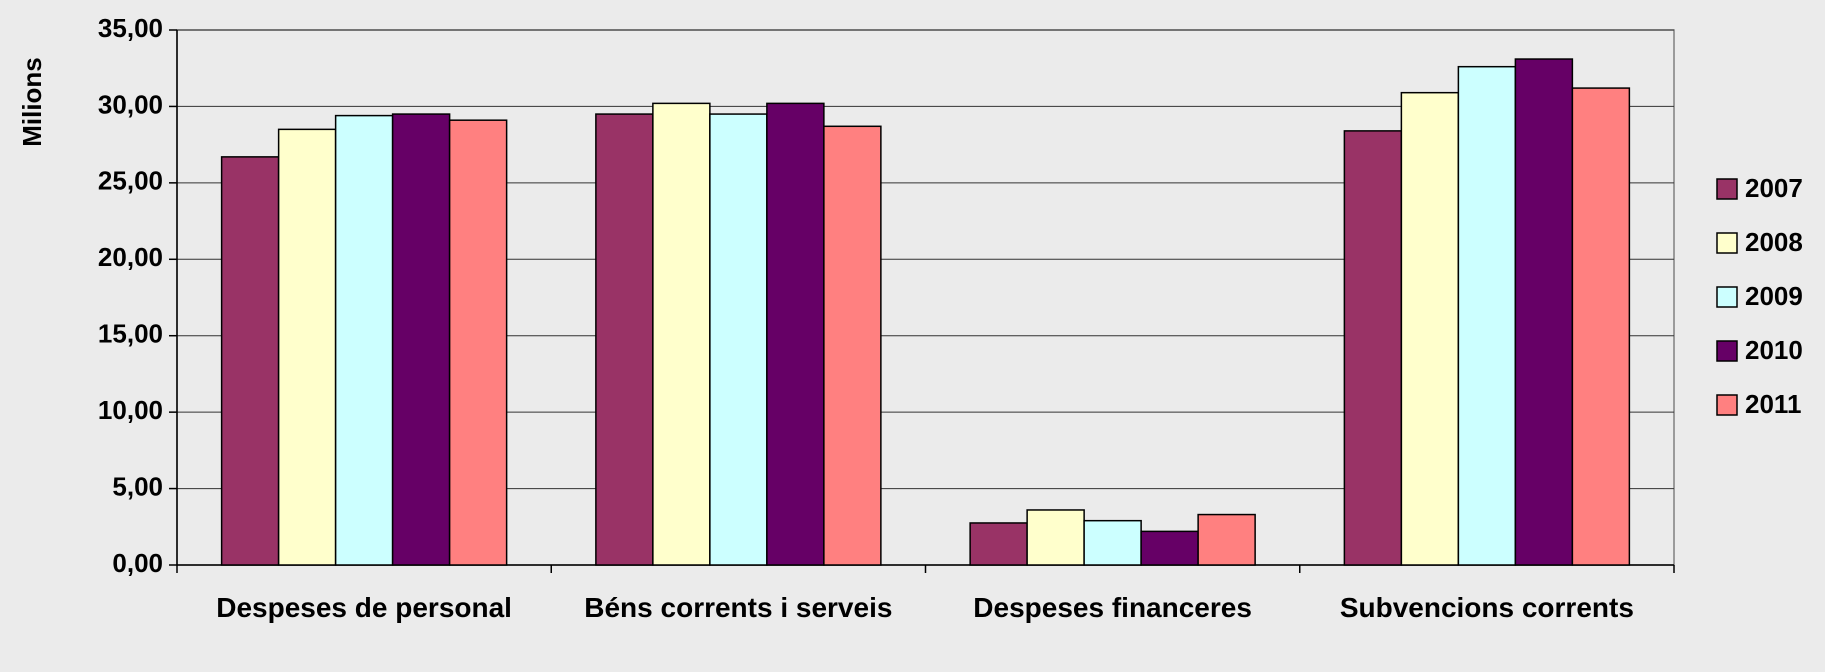 This screenshot has height=672, width=1825. I want to click on legend-label: 2011, so click(1773, 404).